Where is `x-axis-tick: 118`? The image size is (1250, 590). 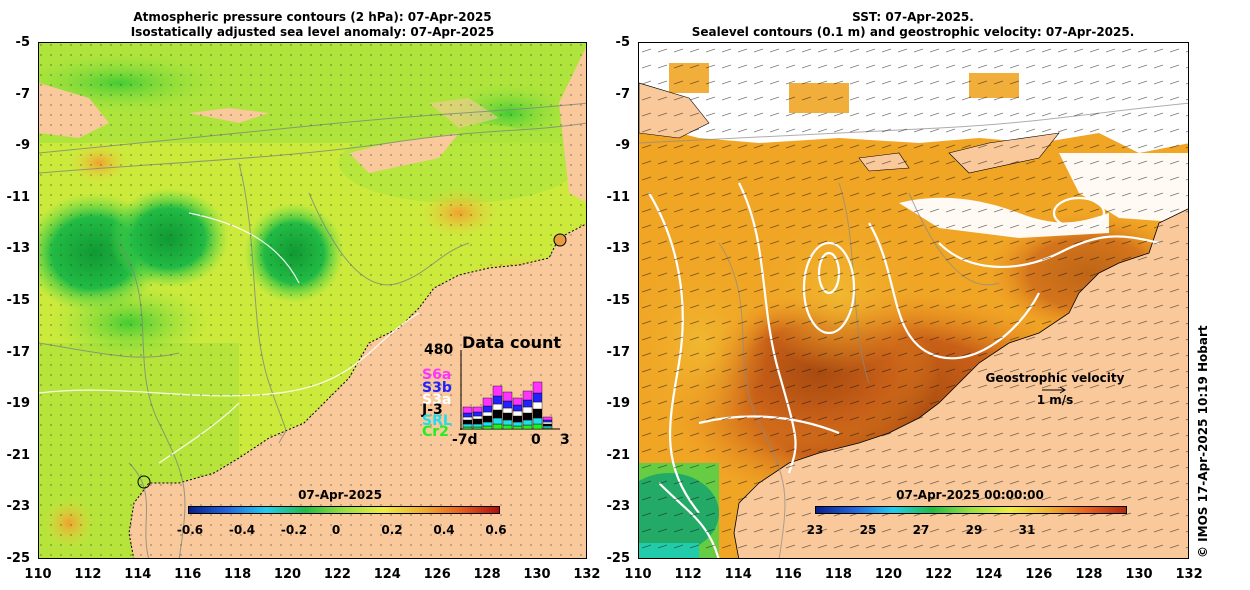 x-axis-tick: 118 is located at coordinates (238, 574).